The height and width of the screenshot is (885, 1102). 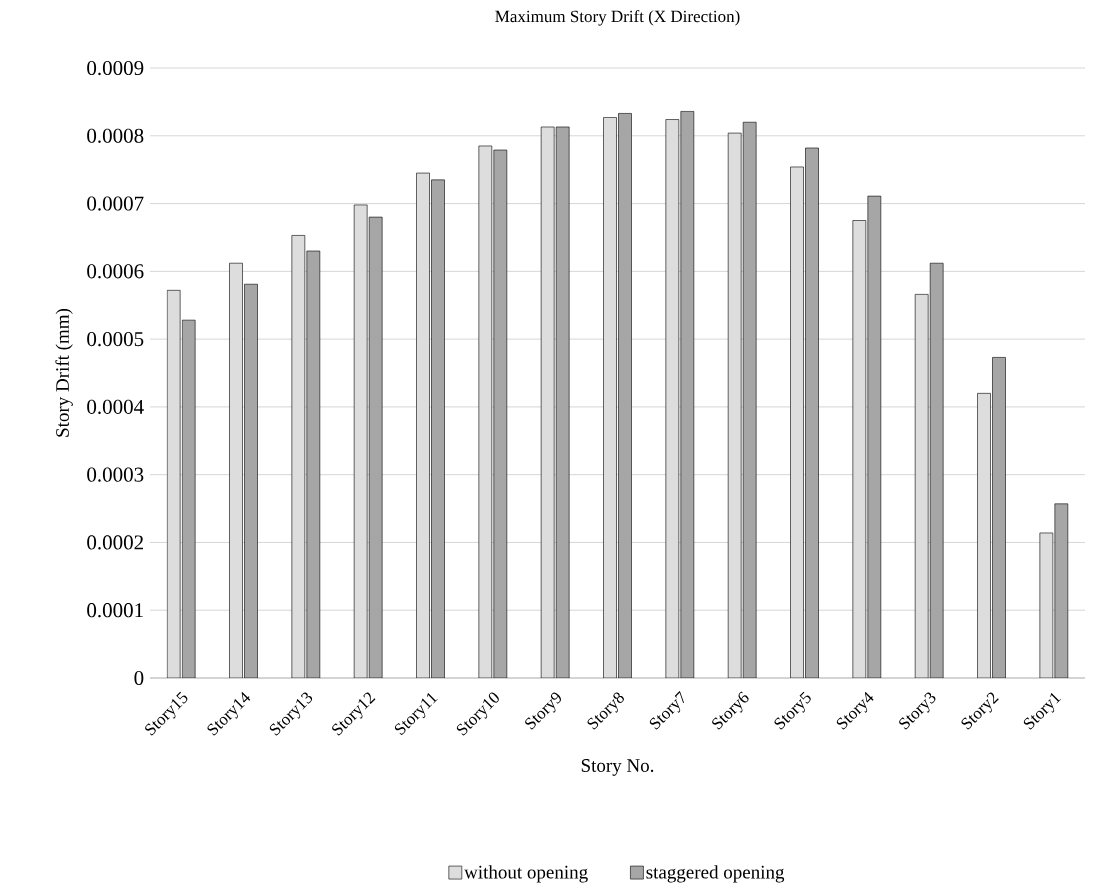 What do you see at coordinates (115, 542) in the screenshot?
I see `y-tick-label: 0.0002` at bounding box center [115, 542].